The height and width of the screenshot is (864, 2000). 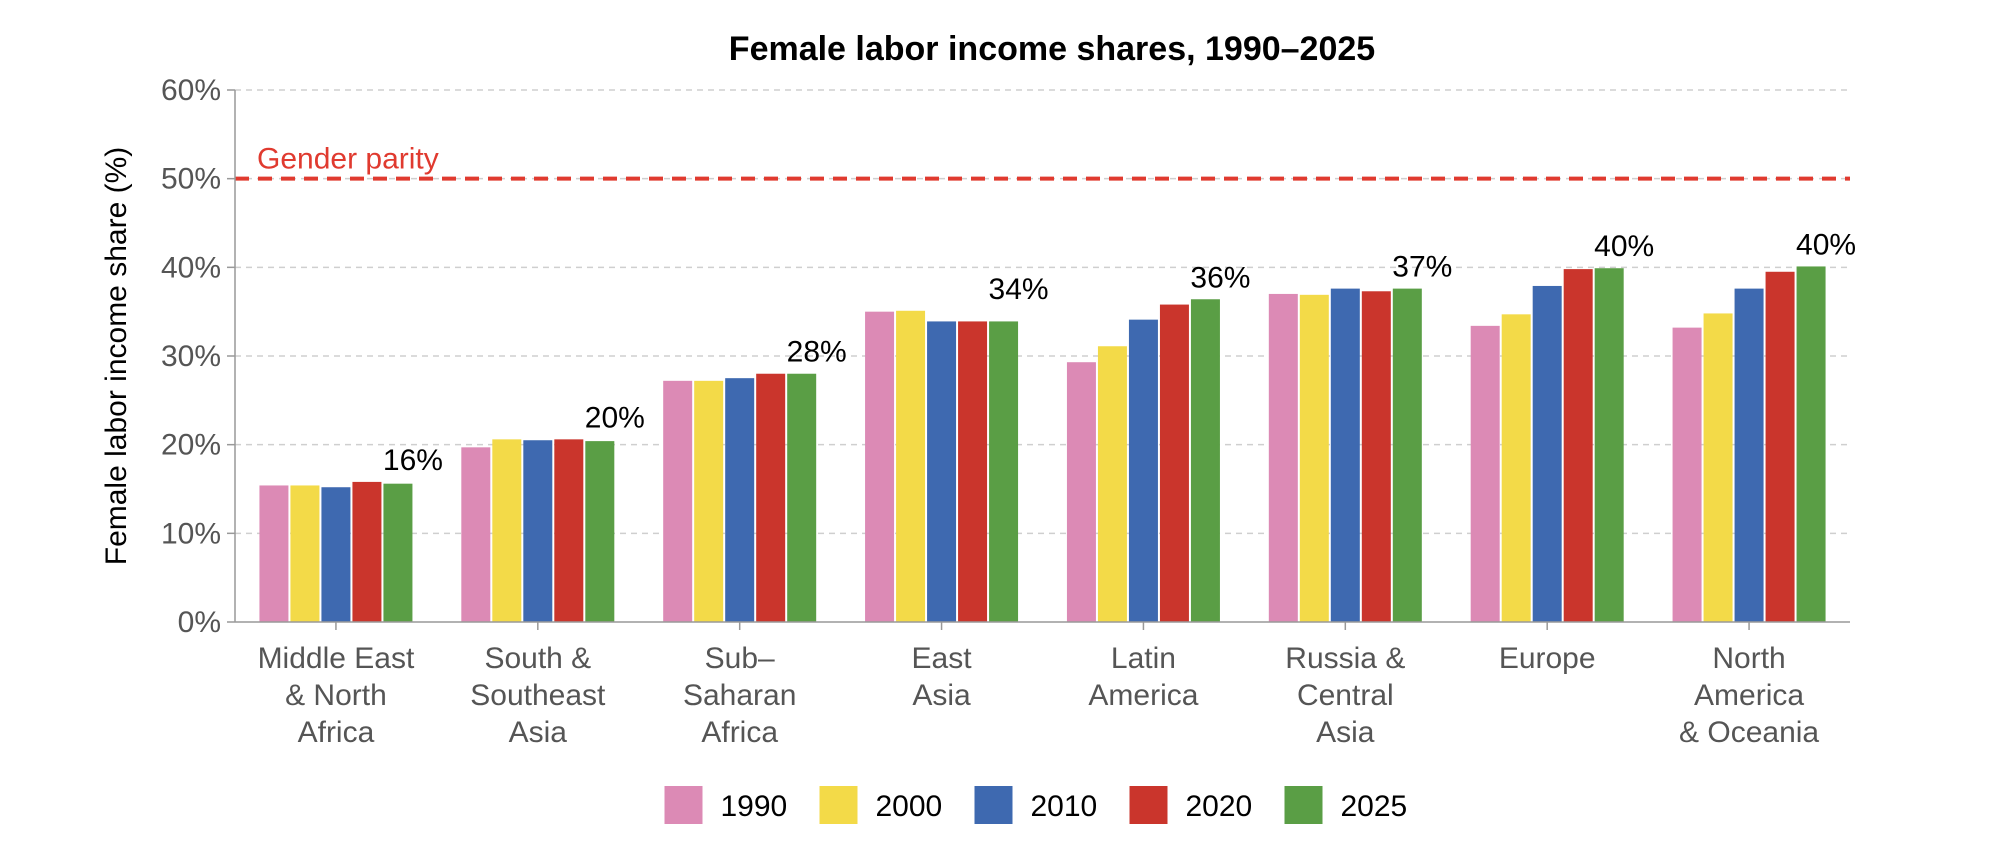 What do you see at coordinates (838, 805) in the screenshot?
I see `legend-swatch-2000` at bounding box center [838, 805].